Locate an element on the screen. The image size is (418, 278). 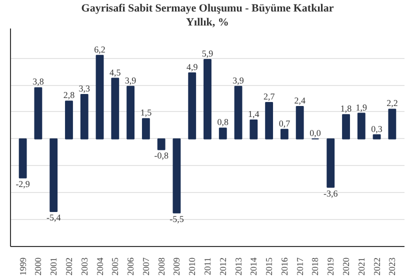
chart-title: Gayrisafi Sabit Sermaye Oluşumu - Büyüme Katkılar is located at coordinates (207, 8).